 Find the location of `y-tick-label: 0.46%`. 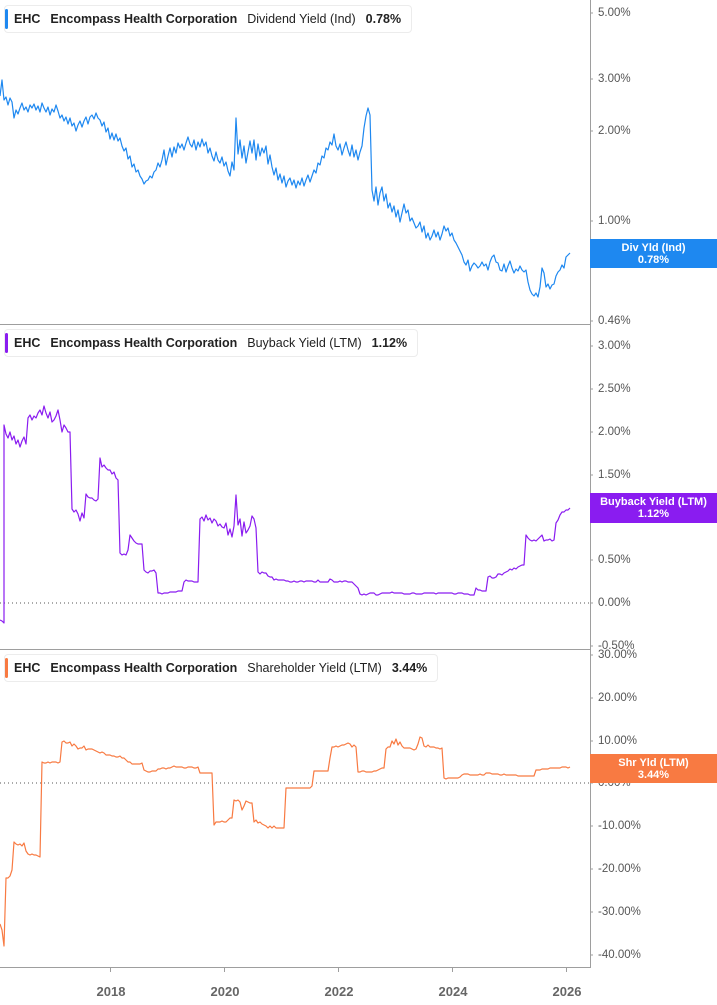

y-tick-label: 0.46% is located at coordinates (614, 321).